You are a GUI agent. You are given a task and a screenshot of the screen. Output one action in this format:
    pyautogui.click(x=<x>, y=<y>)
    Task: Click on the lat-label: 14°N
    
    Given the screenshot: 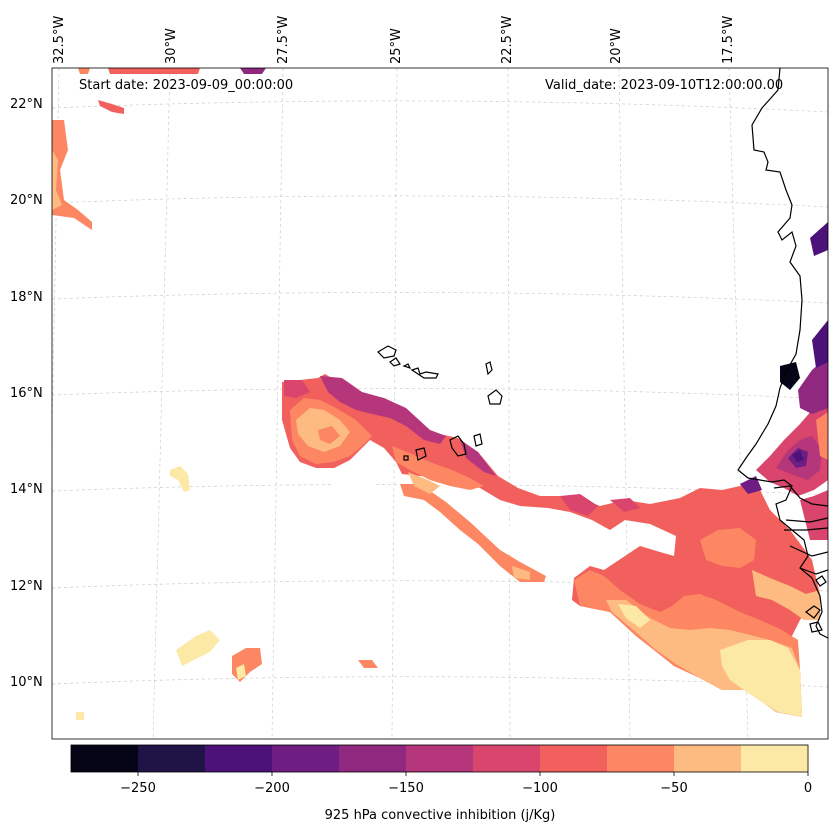 What is the action you would take?
    pyautogui.click(x=26, y=489)
    